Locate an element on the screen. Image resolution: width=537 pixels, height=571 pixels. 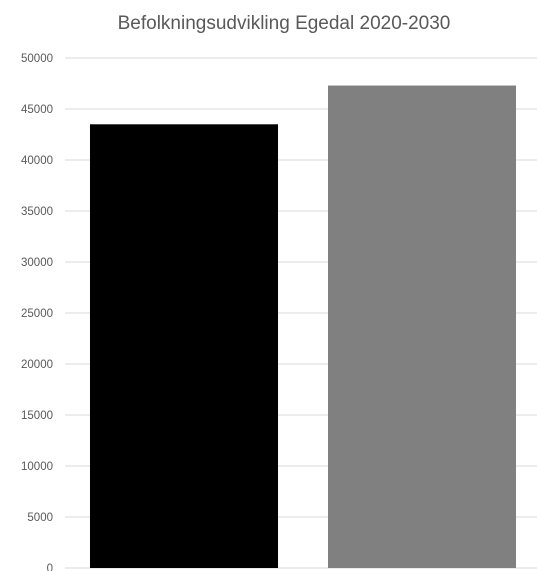
y-tick-label: 10000 is located at coordinates (37, 467).